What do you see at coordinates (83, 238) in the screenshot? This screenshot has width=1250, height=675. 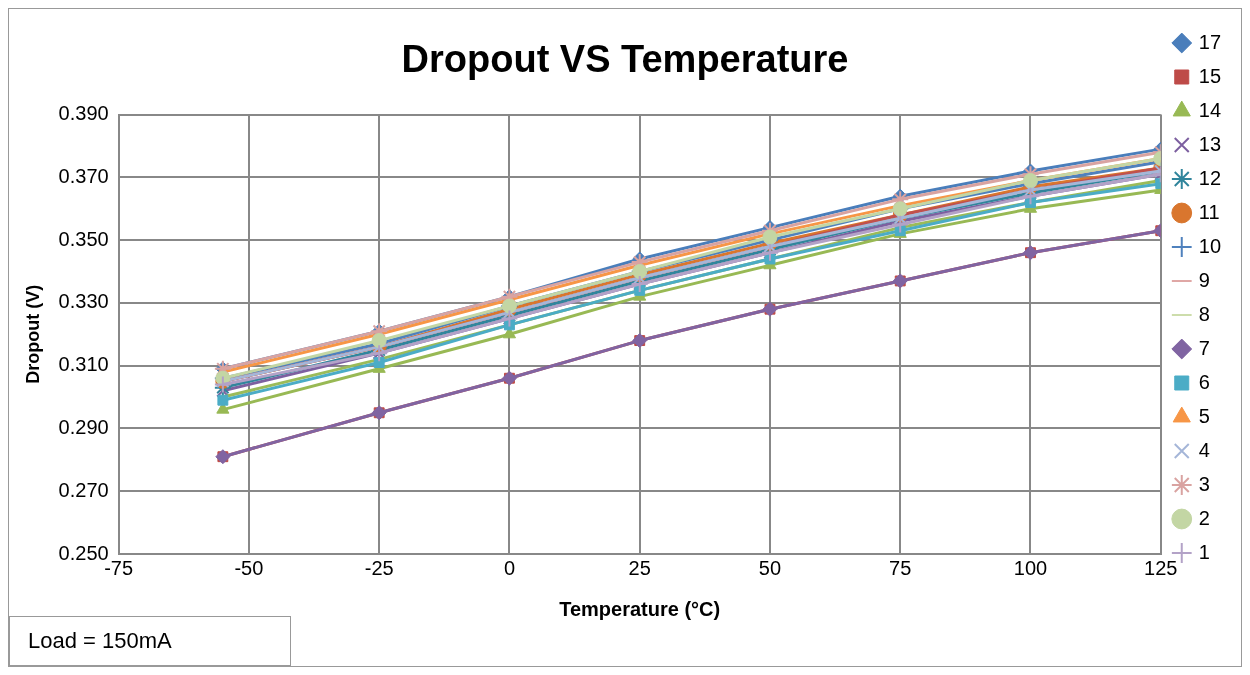 I see `y-tick-label: 0.350` at bounding box center [83, 238].